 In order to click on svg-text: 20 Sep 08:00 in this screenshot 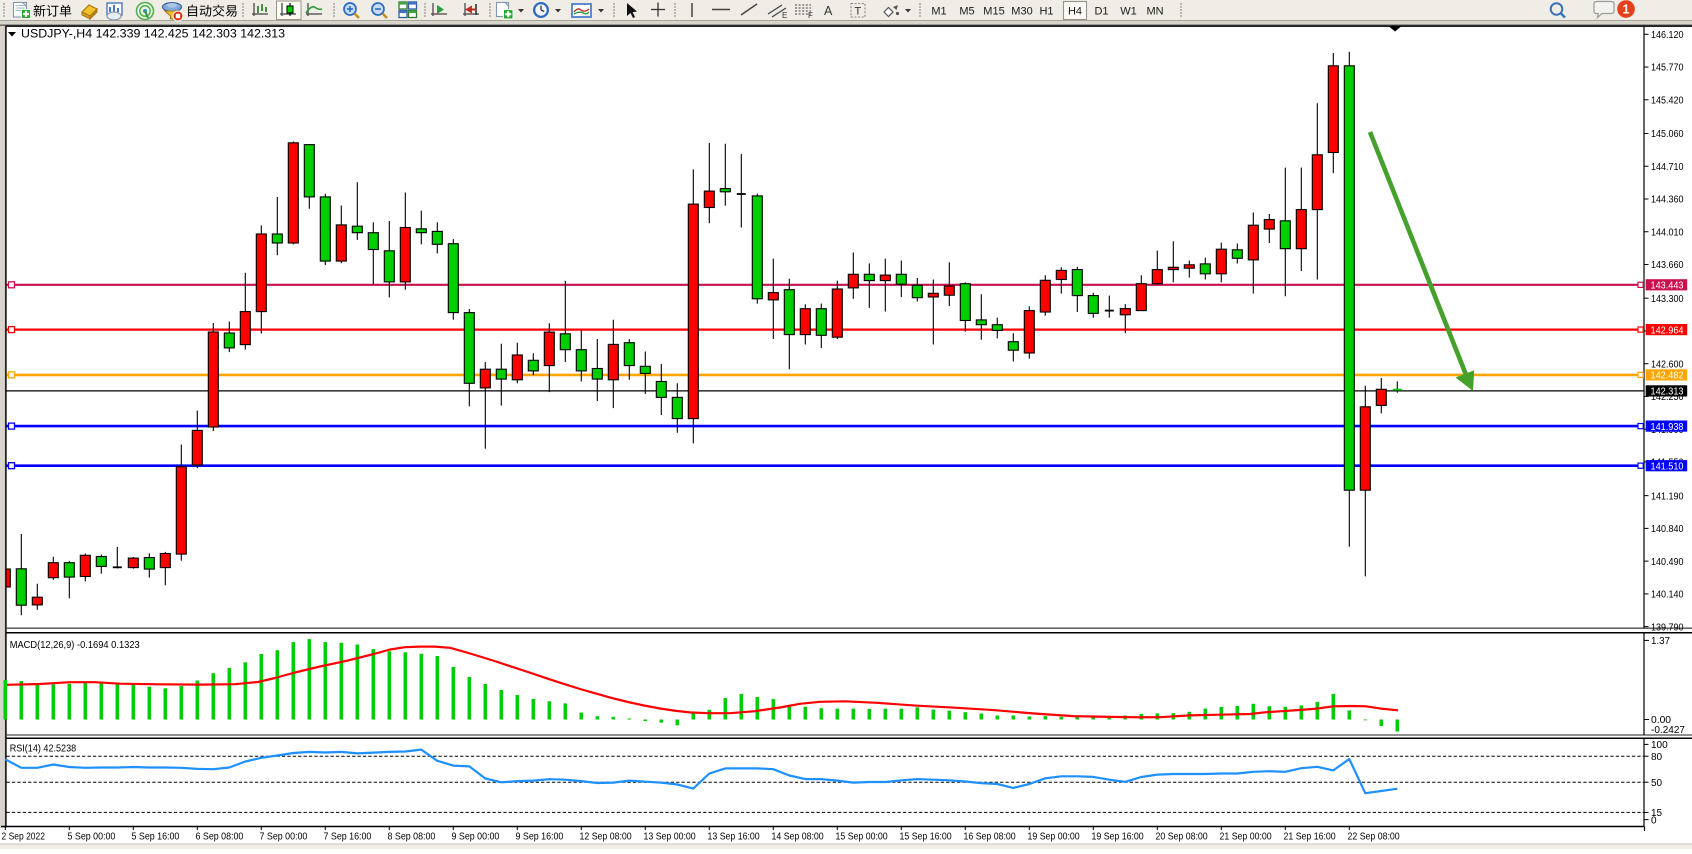, I will do `click(1182, 837)`.